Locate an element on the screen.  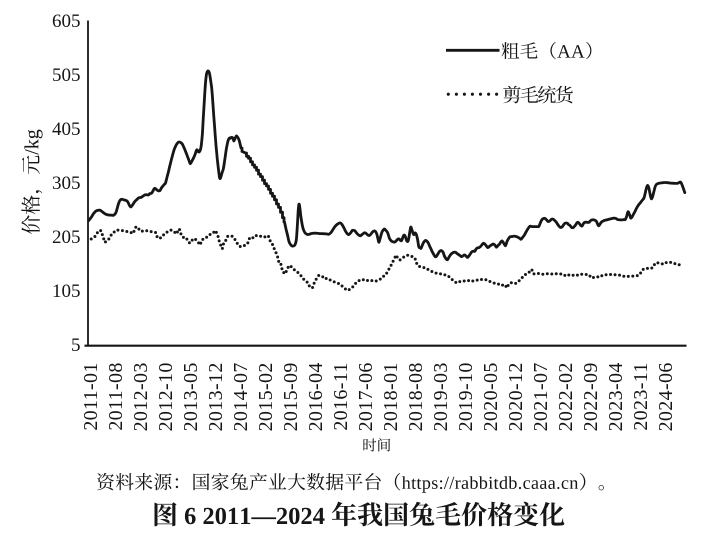
svg-text: 2022-02 is located at coordinates (566, 396).